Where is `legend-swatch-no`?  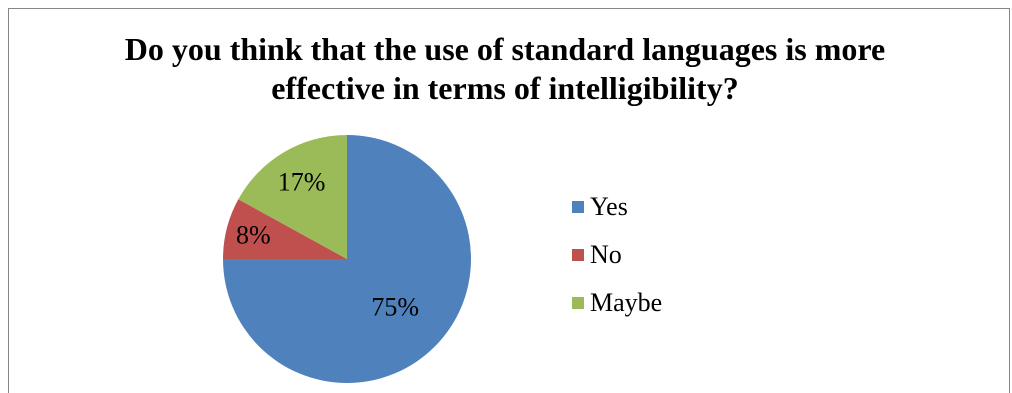 legend-swatch-no is located at coordinates (578, 255).